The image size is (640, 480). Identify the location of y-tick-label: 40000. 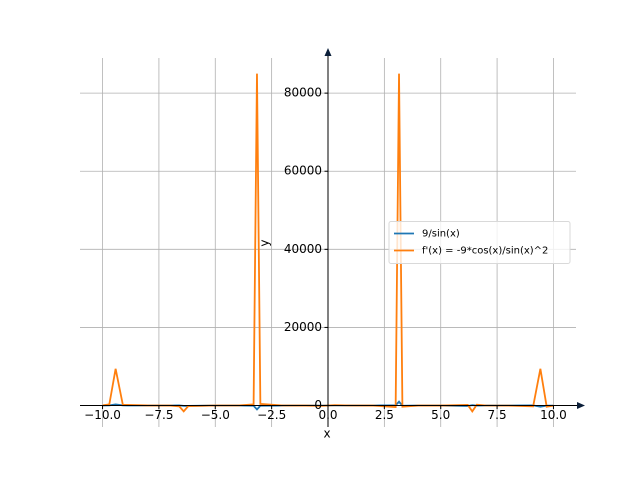
(303, 249).